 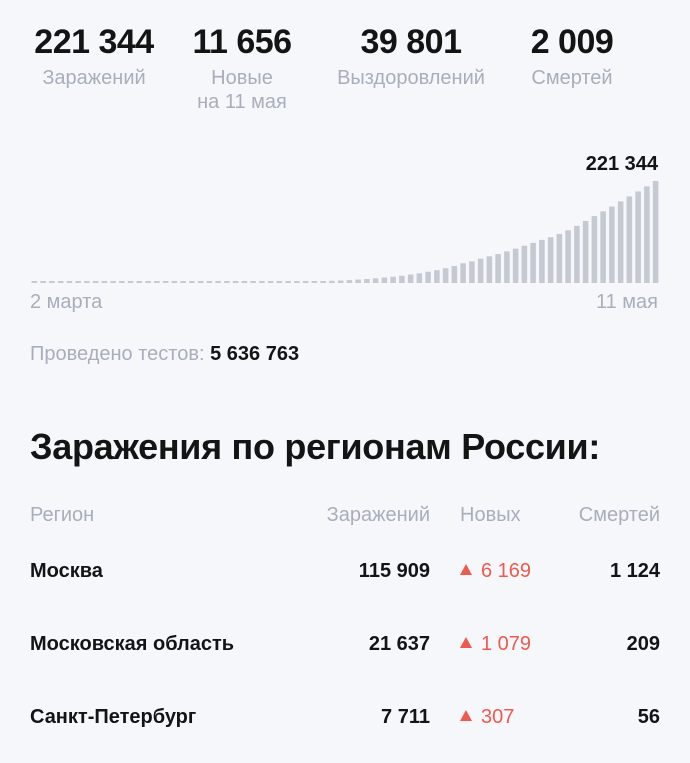 What do you see at coordinates (572, 78) in the screenshot?
I see `stat-deaths-label: Смертей` at bounding box center [572, 78].